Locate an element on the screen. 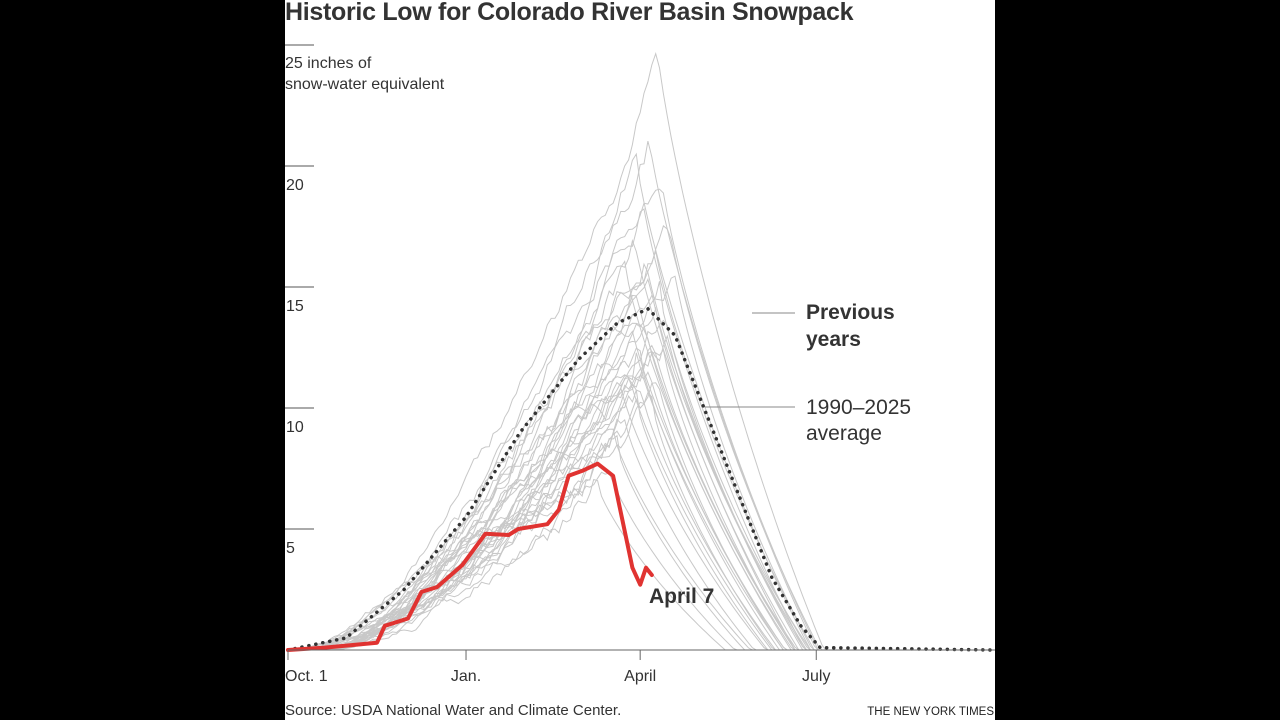 The width and height of the screenshot is (1280, 720). current-year-label: April 7 is located at coordinates (681, 596).